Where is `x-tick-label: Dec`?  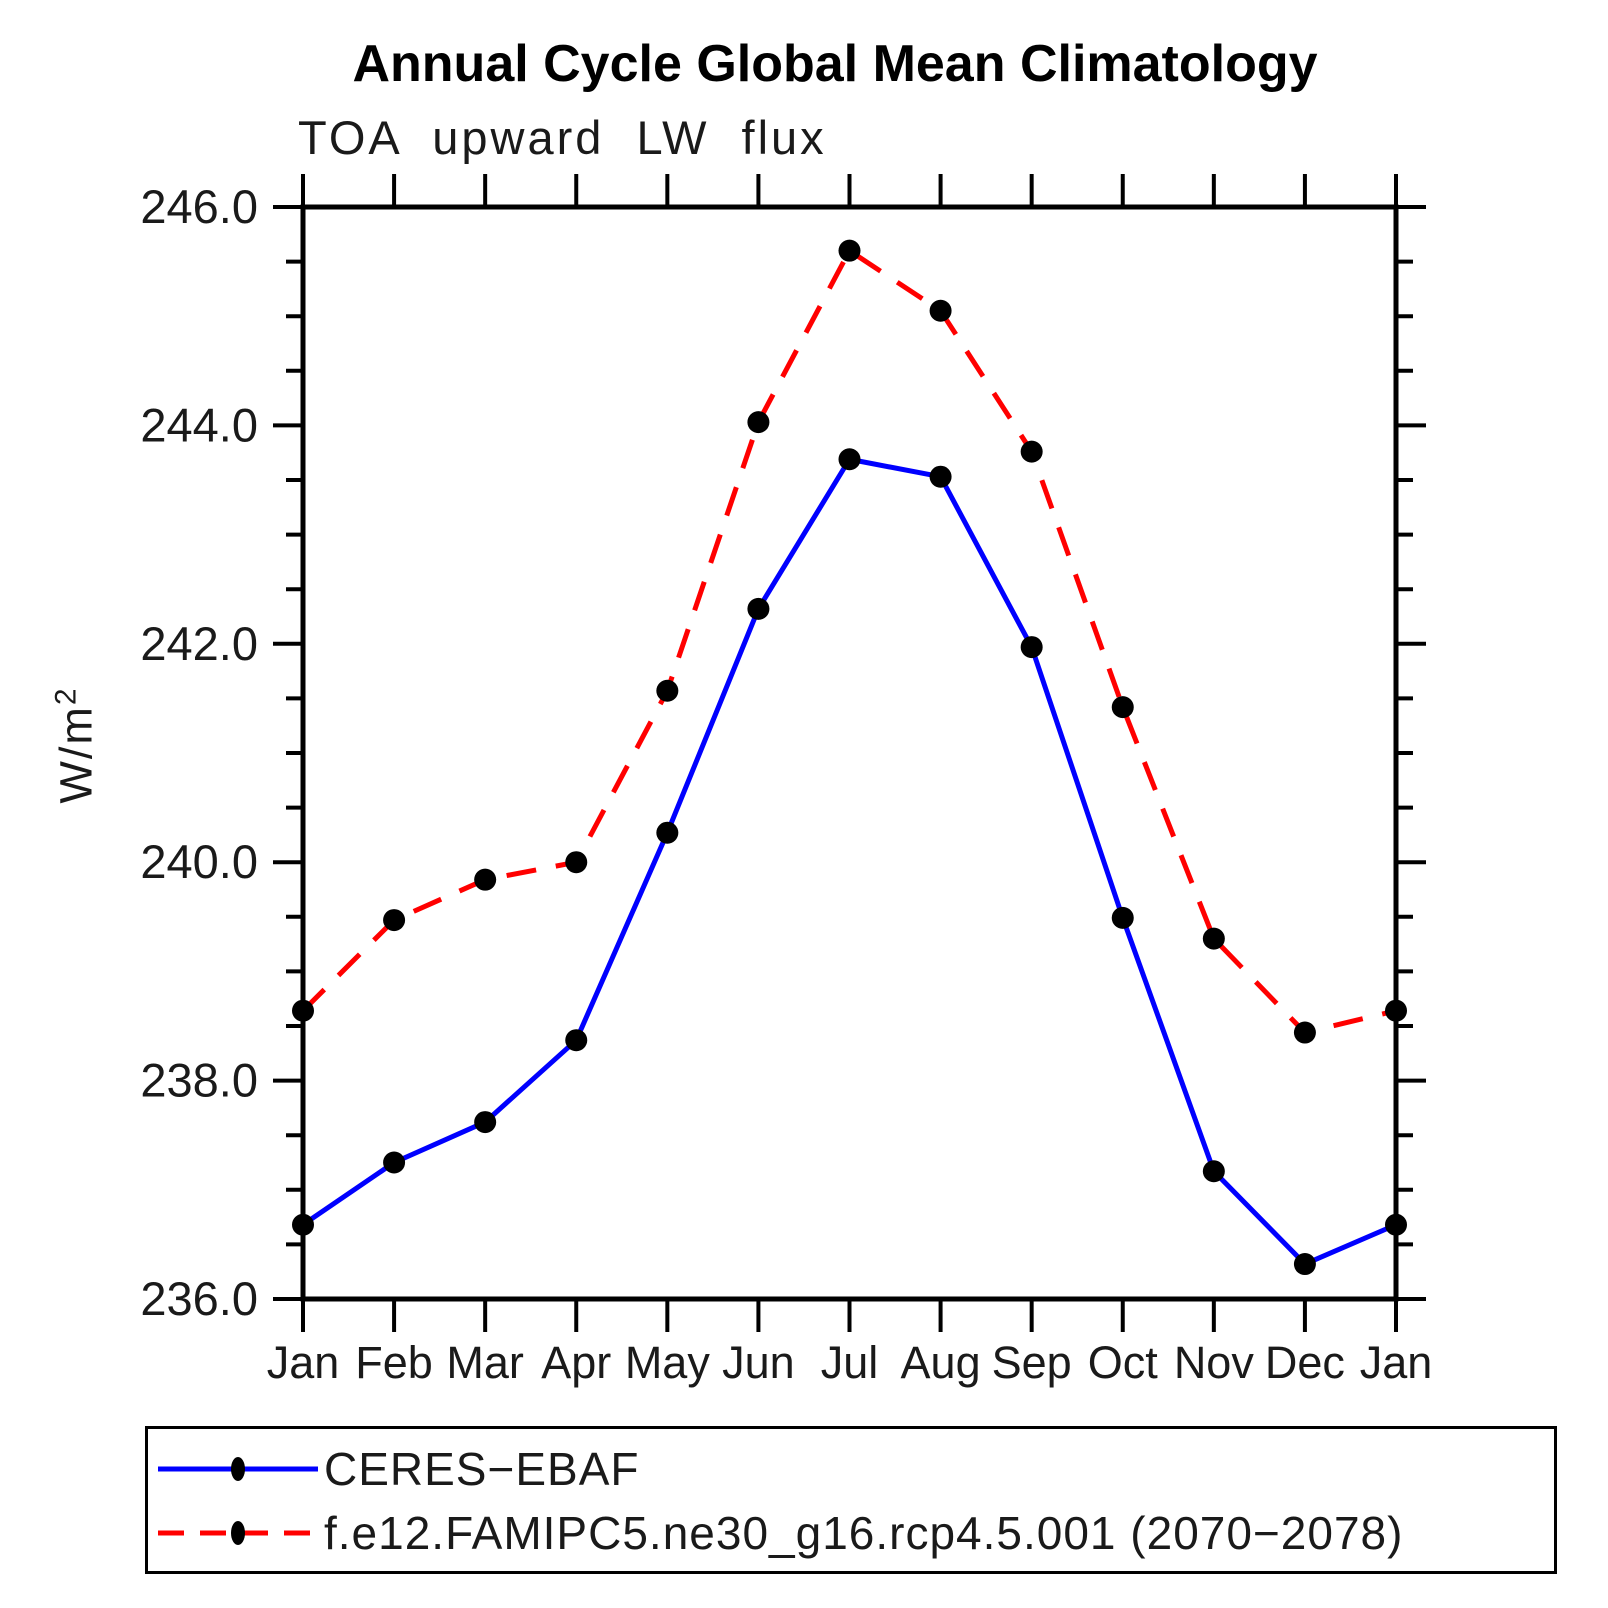 x-tick-label: Dec is located at coordinates (1305, 1362).